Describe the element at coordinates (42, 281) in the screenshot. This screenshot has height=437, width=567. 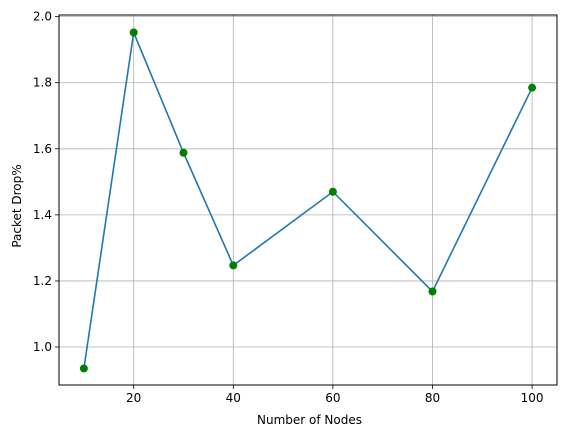
I see `y-tick-label: 1.2` at that location.